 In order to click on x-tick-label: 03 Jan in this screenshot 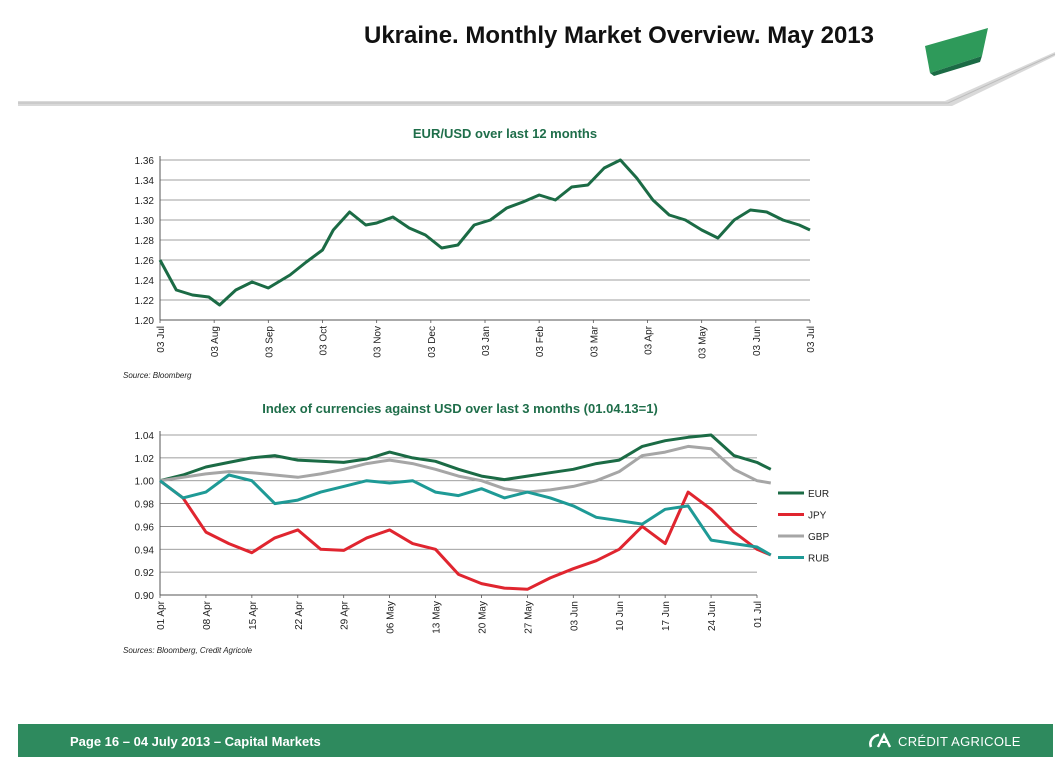, I will do `click(486, 341)`.